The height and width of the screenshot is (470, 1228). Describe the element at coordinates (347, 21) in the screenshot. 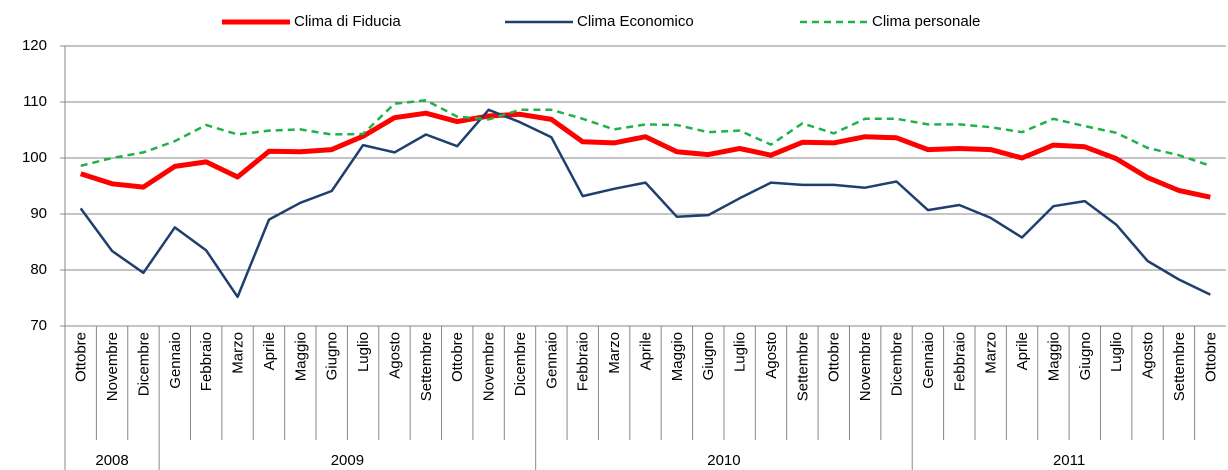

I see `legend-label: Clima di Fiducia` at that location.